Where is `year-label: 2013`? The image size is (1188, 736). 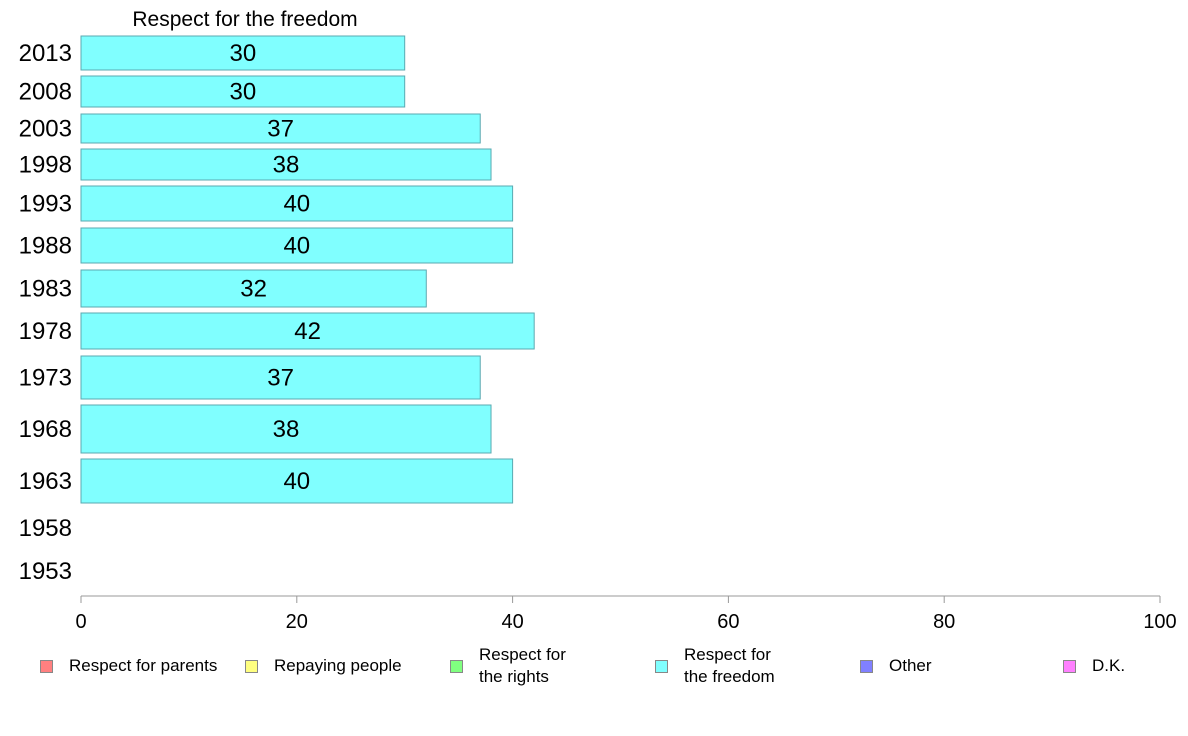 year-label: 2013 is located at coordinates (45, 53).